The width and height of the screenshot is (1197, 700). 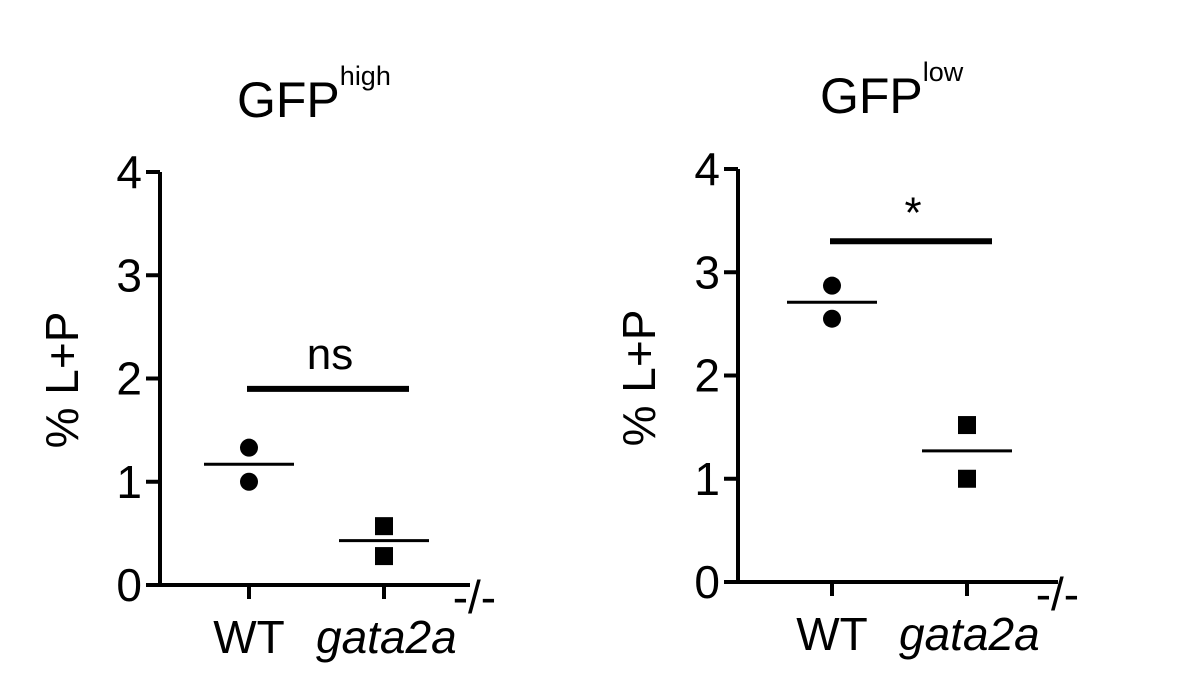 What do you see at coordinates (365, 76) in the screenshot?
I see `chart-title-superscript: high` at bounding box center [365, 76].